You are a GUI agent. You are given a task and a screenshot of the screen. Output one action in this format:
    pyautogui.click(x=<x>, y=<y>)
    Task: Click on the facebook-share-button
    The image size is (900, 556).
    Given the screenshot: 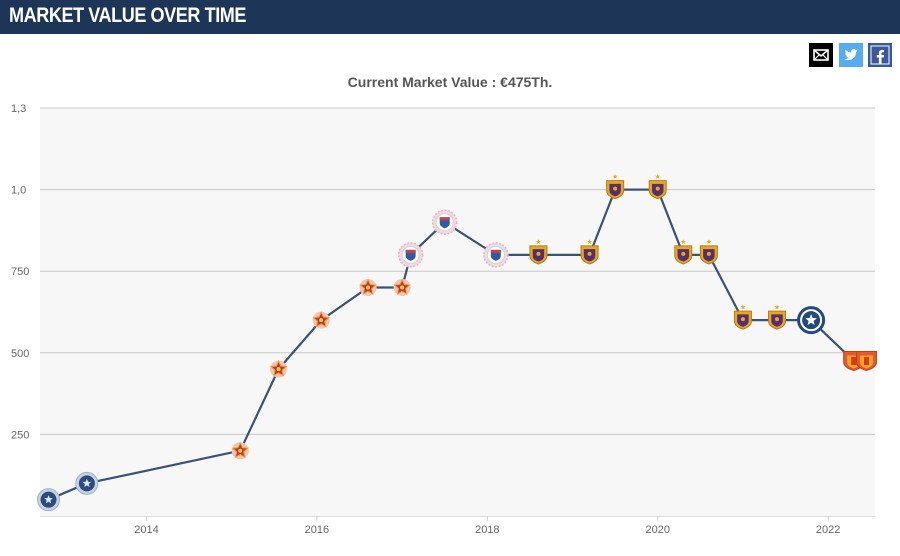 What is the action you would take?
    pyautogui.click(x=880, y=55)
    